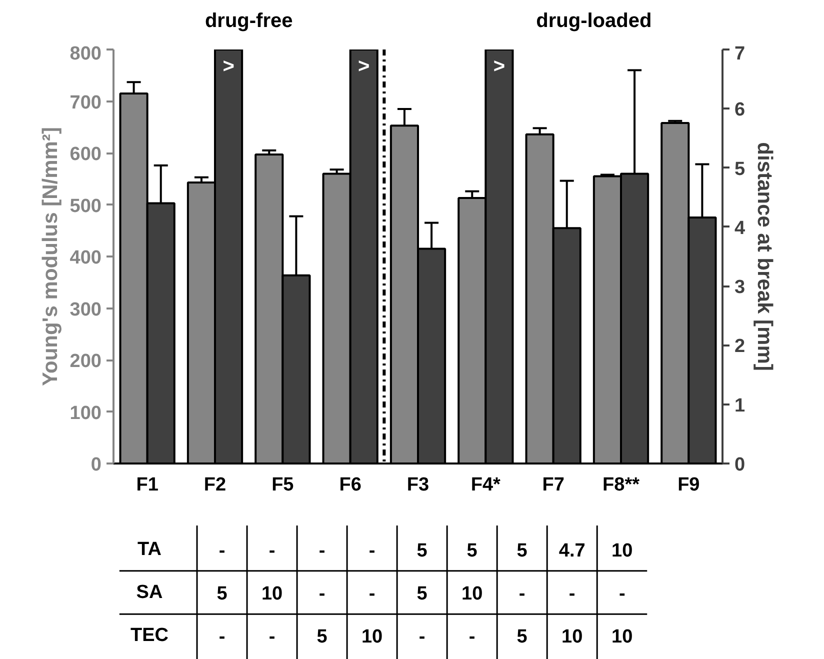 This screenshot has height=659, width=824. What do you see at coordinates (86, 413) in the screenshot?
I see `y-tick-label: 100` at bounding box center [86, 413].